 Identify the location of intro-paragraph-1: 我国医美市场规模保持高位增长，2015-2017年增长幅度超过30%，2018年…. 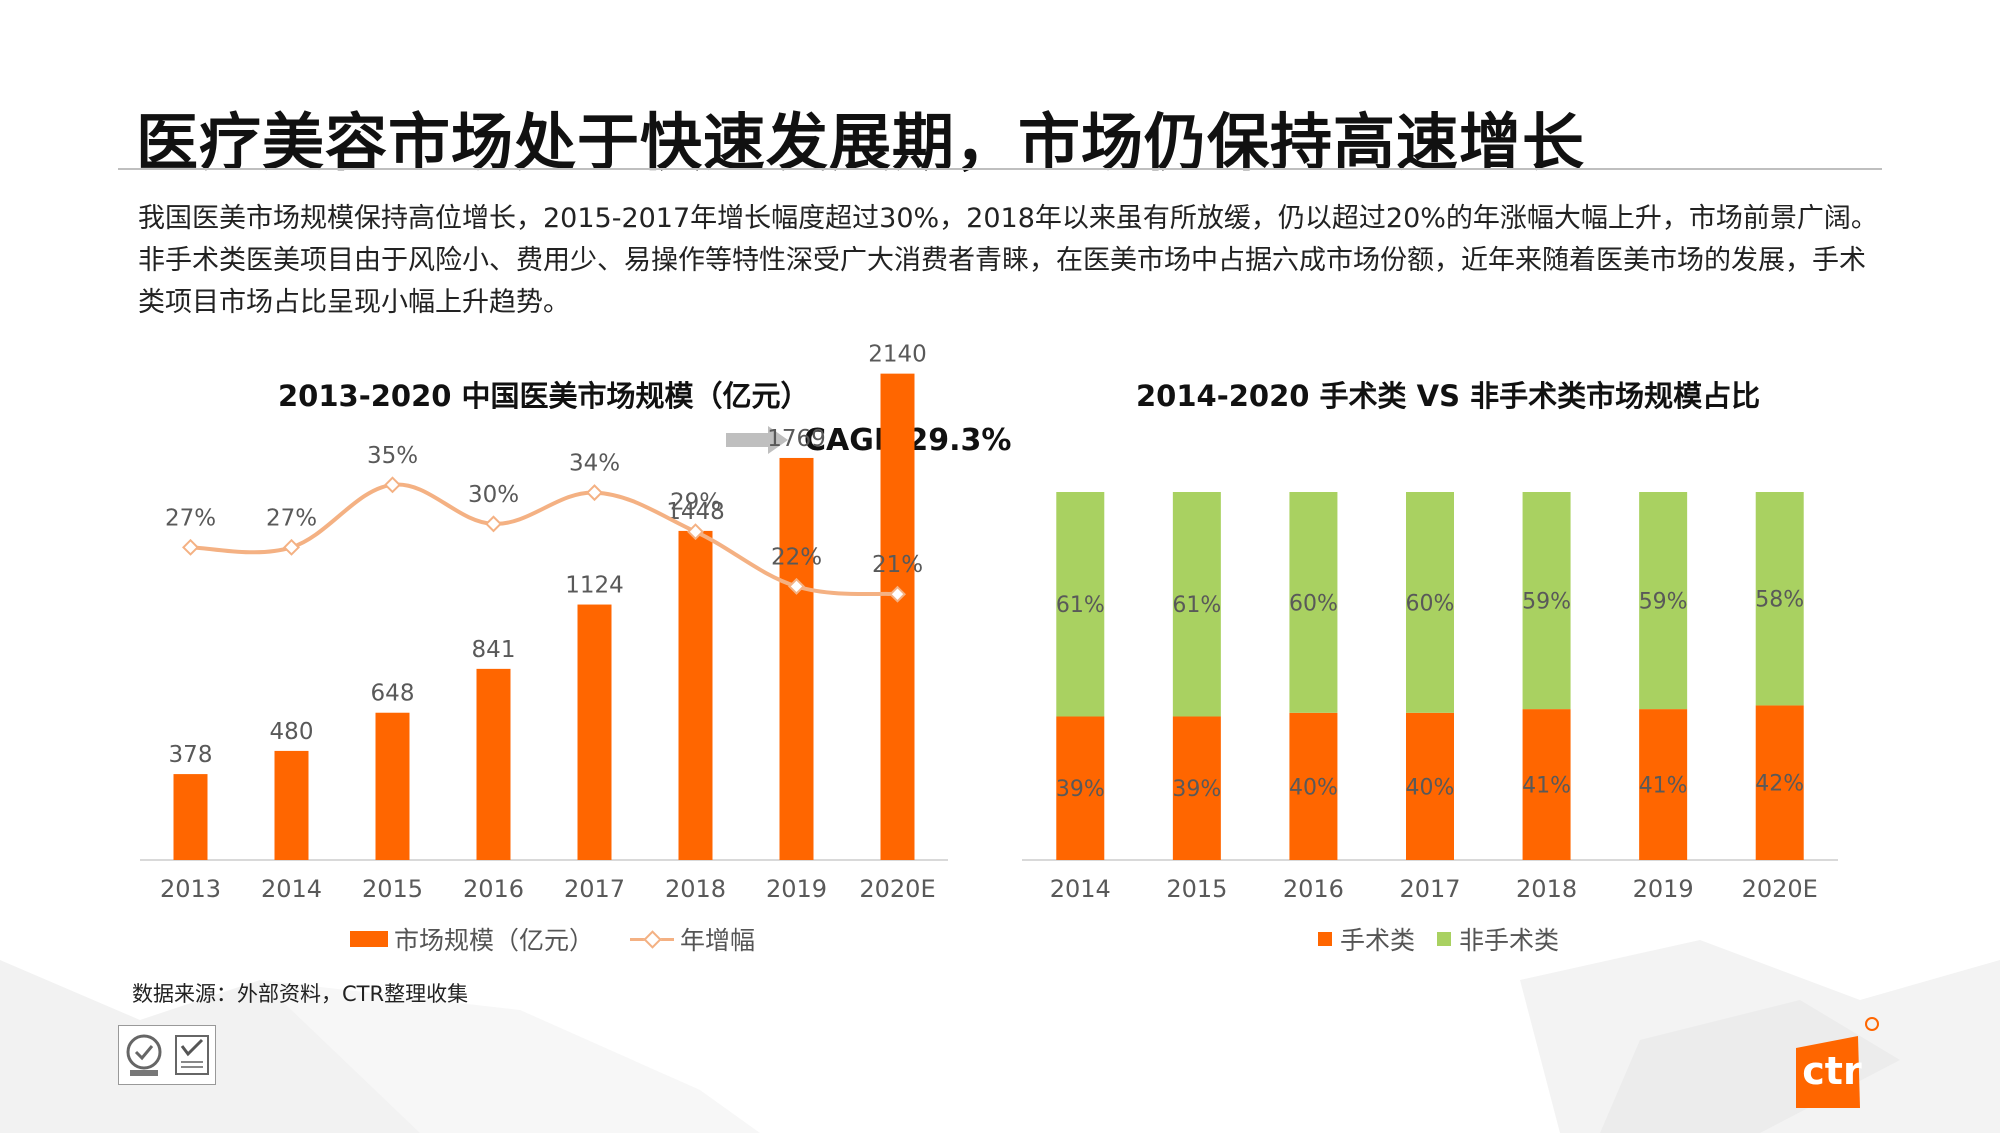
(1008, 218).